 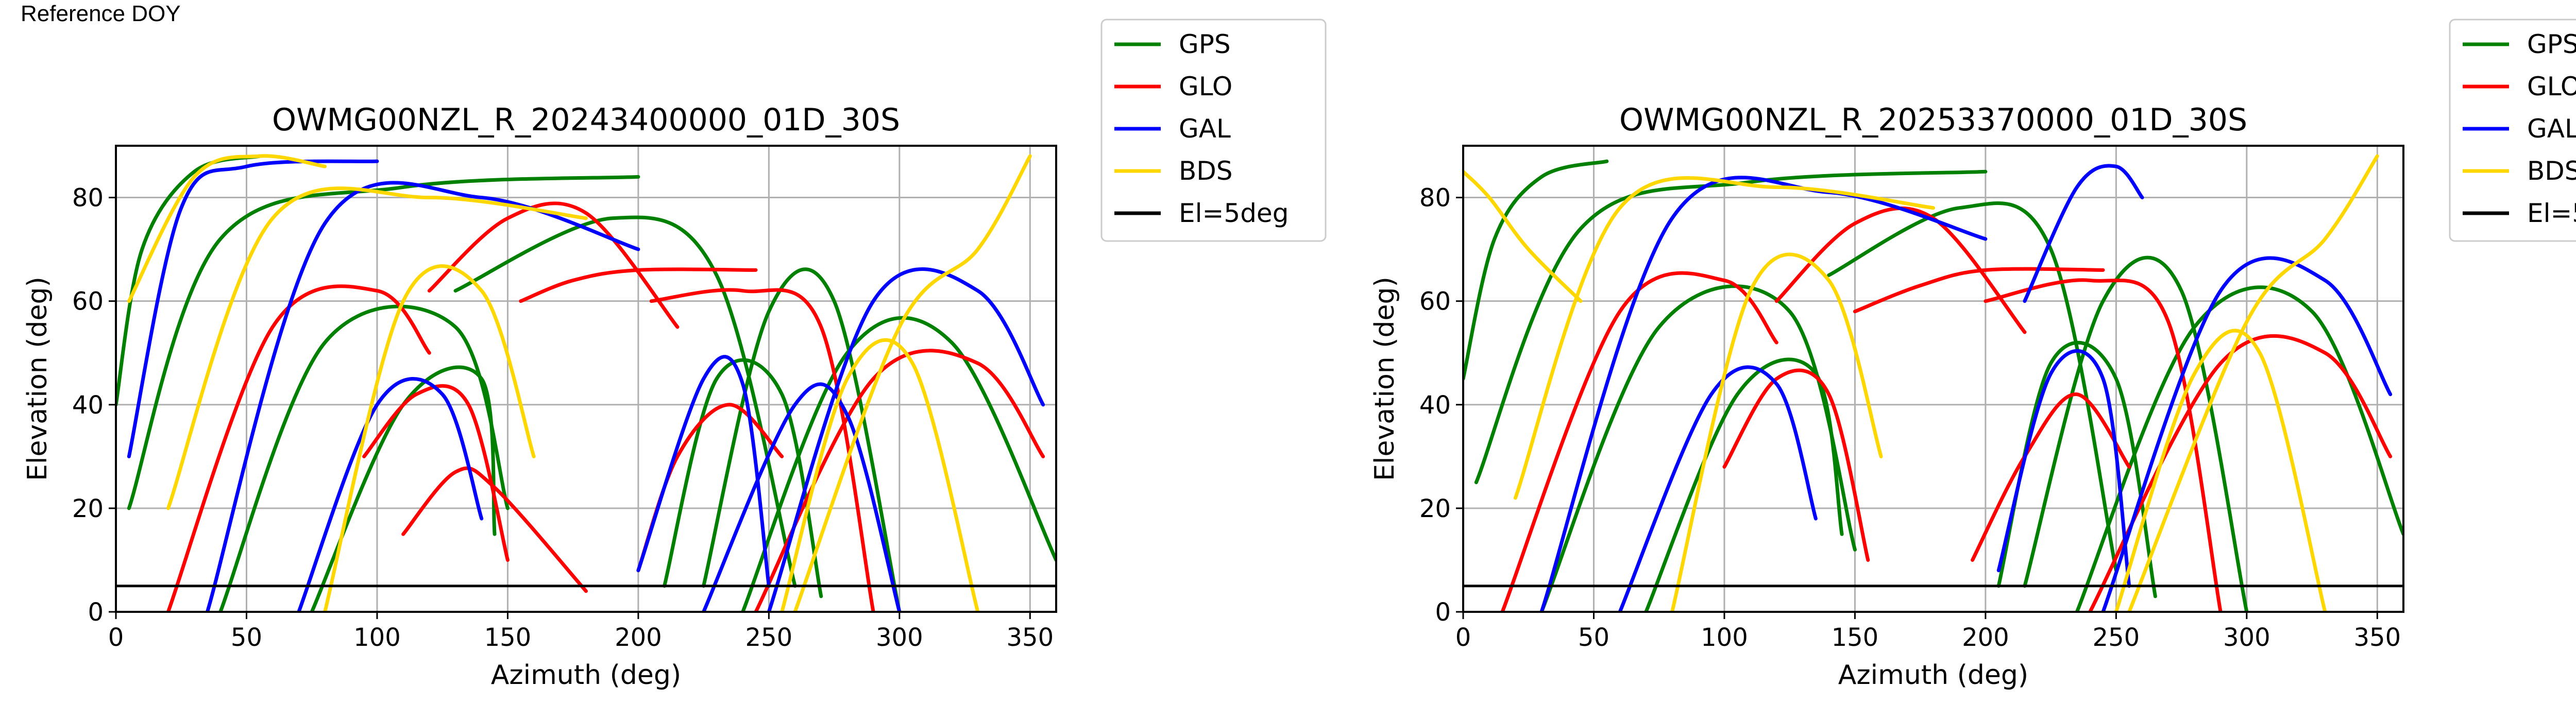 I want to click on chart-title: OWMG00NZL_R_20243400000_01D_30S, so click(x=586, y=120).